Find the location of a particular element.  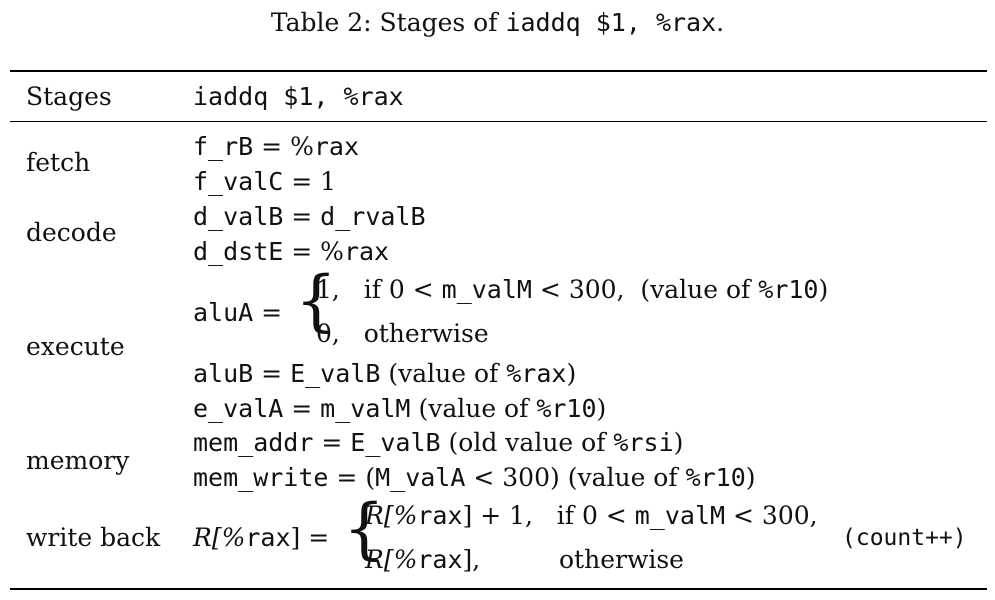

decode-line-2: d_dstE = %rax is located at coordinates (291, 251).